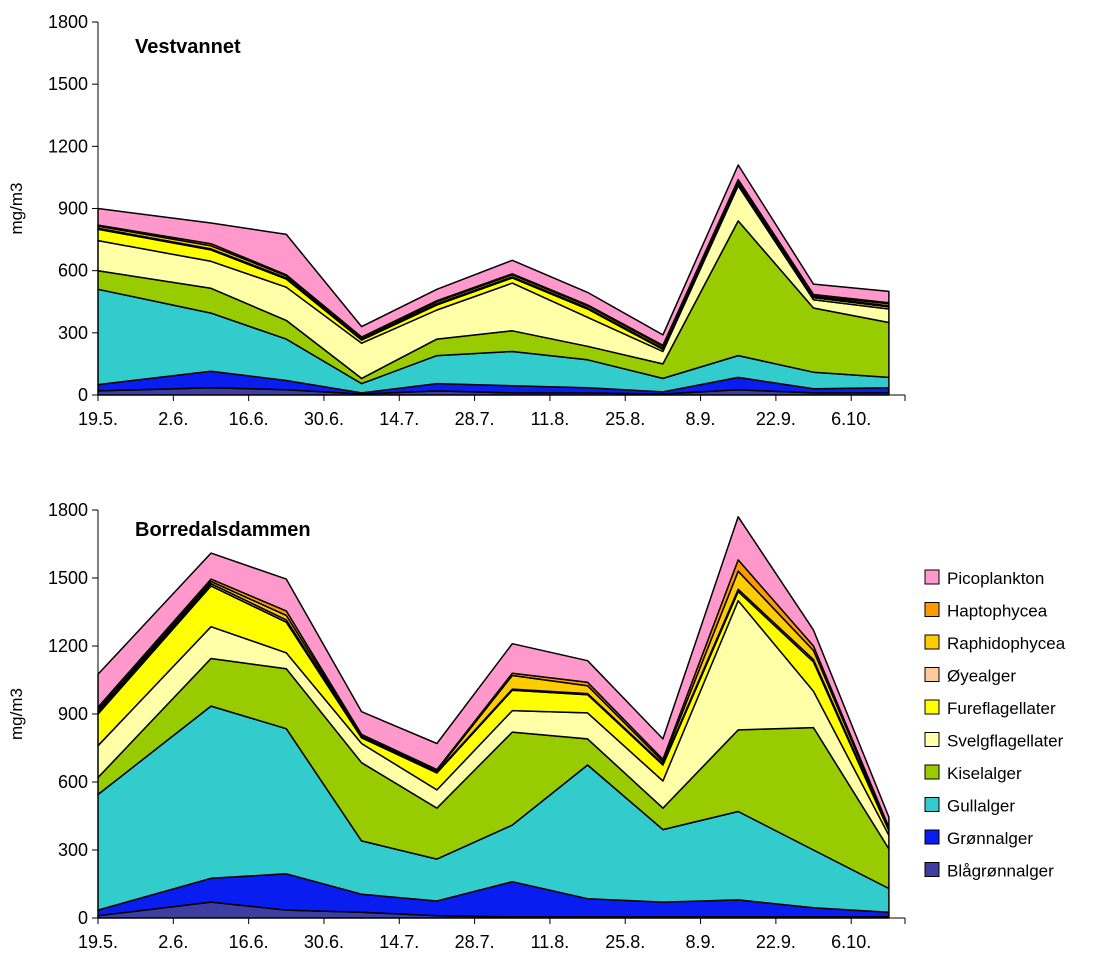 Image resolution: width=1098 pixels, height=968 pixels. I want to click on legend-swatch-haptophycea, so click(932, 609).